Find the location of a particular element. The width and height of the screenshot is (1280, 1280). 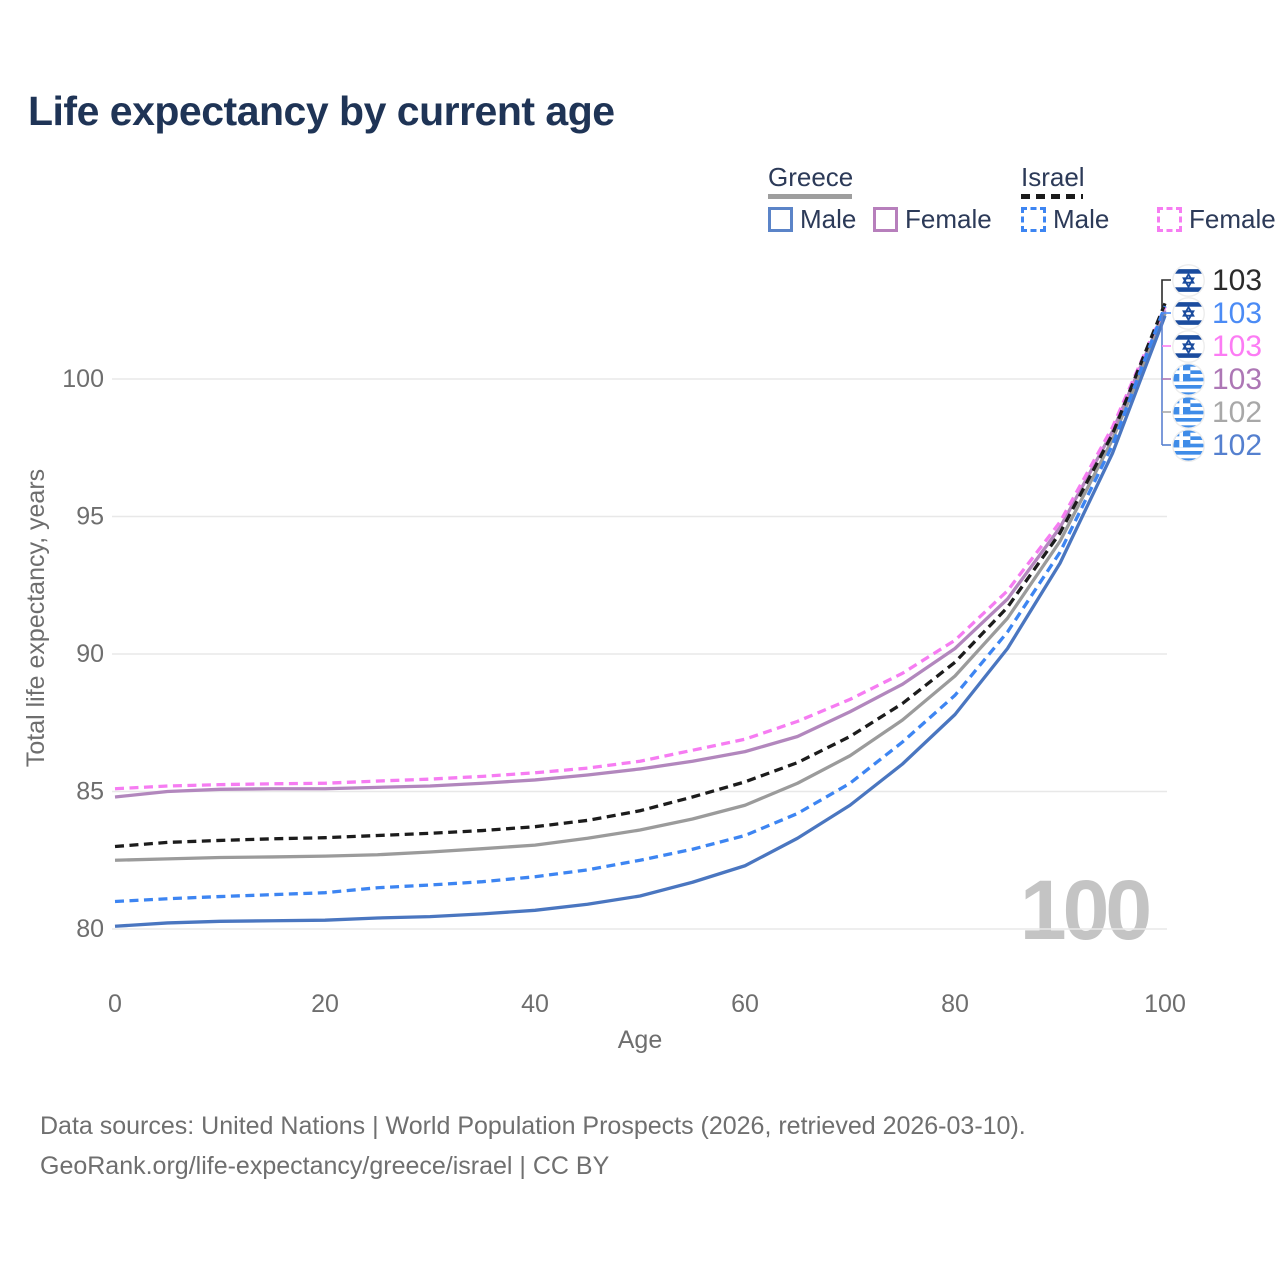

y-tick-label: 90 is located at coordinates (90, 654).